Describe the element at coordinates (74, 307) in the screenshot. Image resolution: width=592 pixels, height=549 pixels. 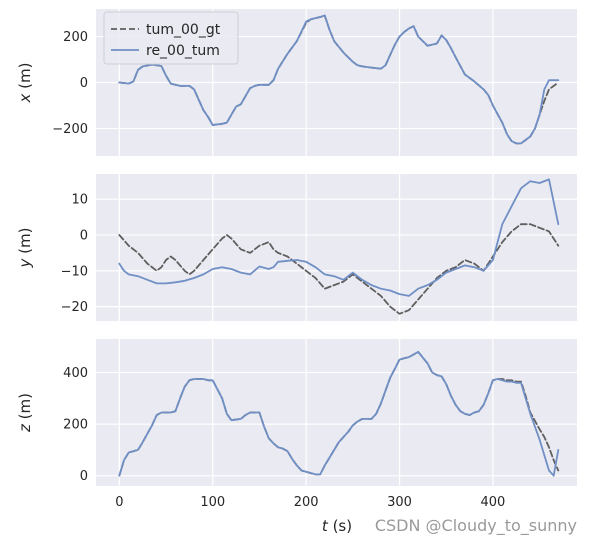
I see `y-tick-label: −20` at that location.